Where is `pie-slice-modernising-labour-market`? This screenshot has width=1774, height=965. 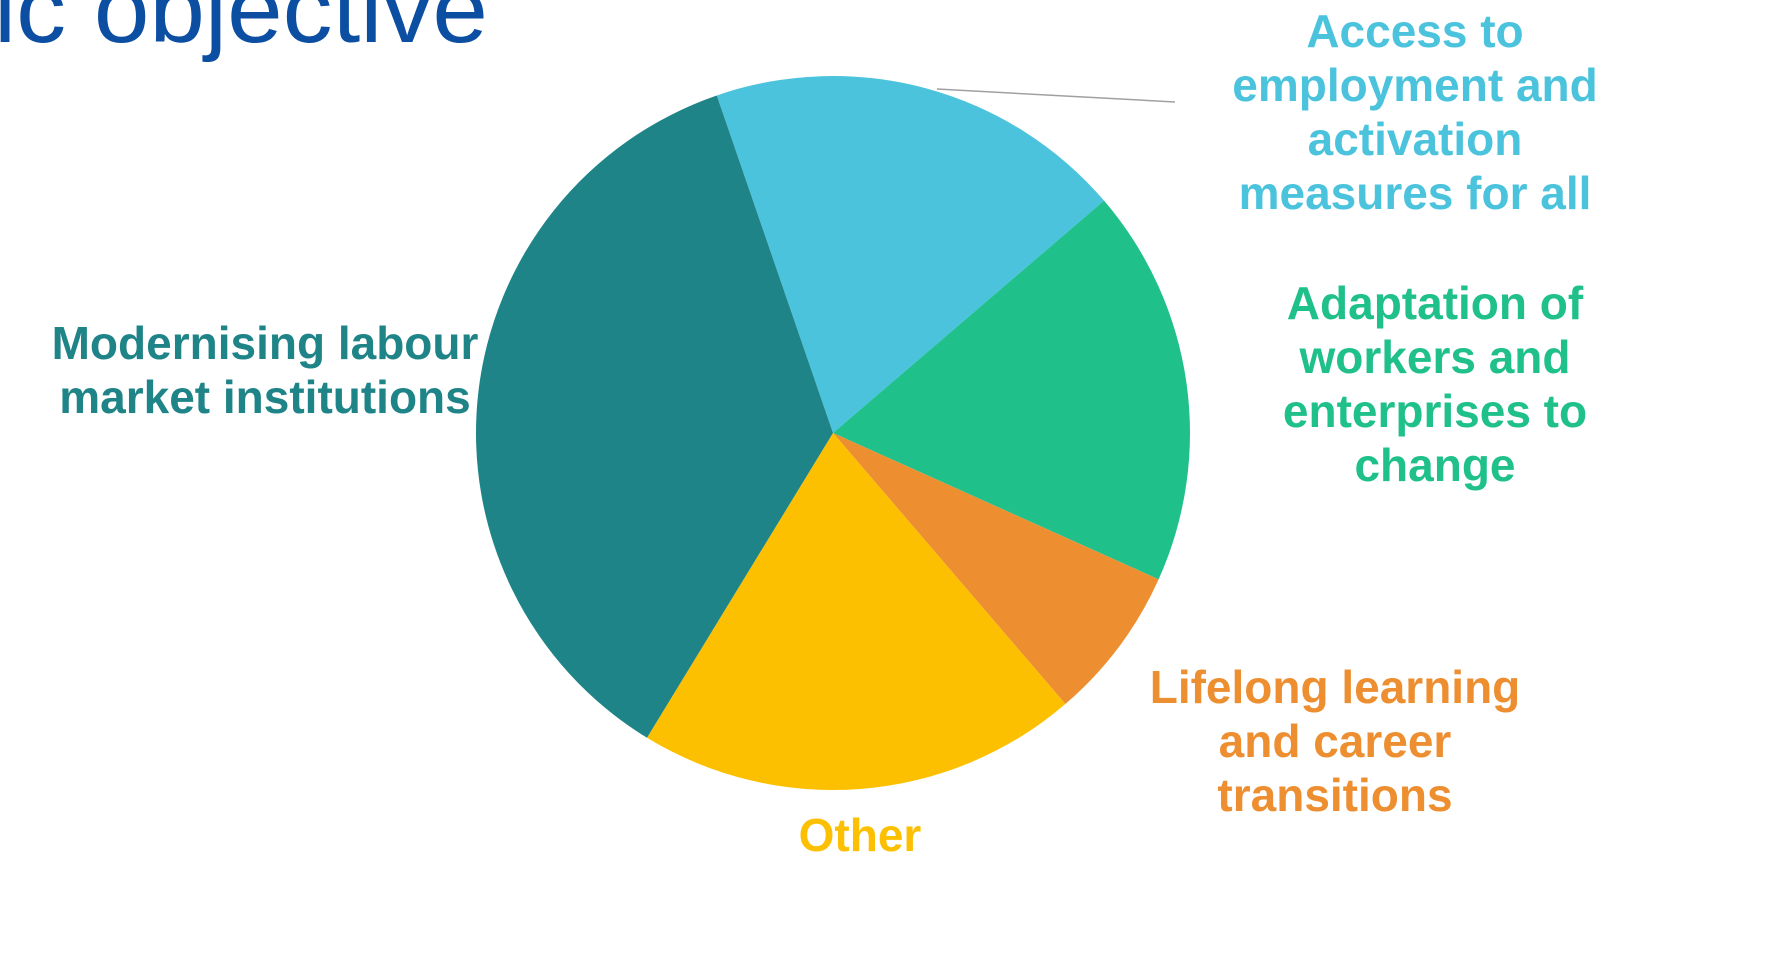
pie-slice-modernising-labour-market is located at coordinates (654, 416).